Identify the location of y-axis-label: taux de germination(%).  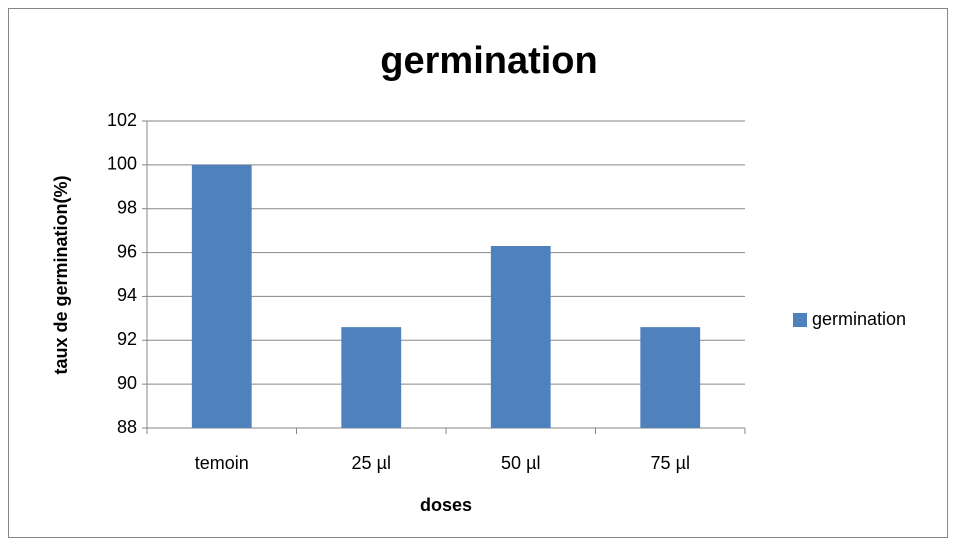
(61, 274).